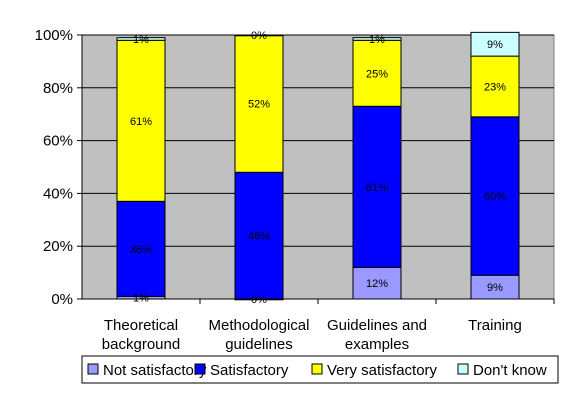  Describe the element at coordinates (259, 344) in the screenshot. I see `x-tick-label: guidelines` at that location.